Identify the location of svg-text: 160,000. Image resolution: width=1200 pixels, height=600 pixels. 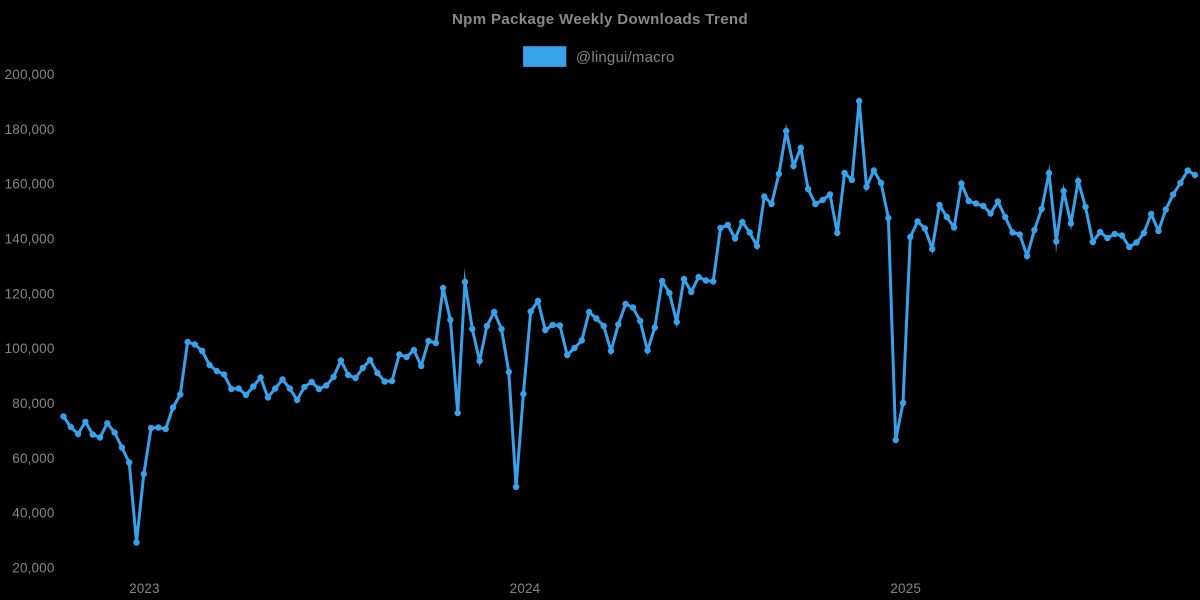
(30, 184).